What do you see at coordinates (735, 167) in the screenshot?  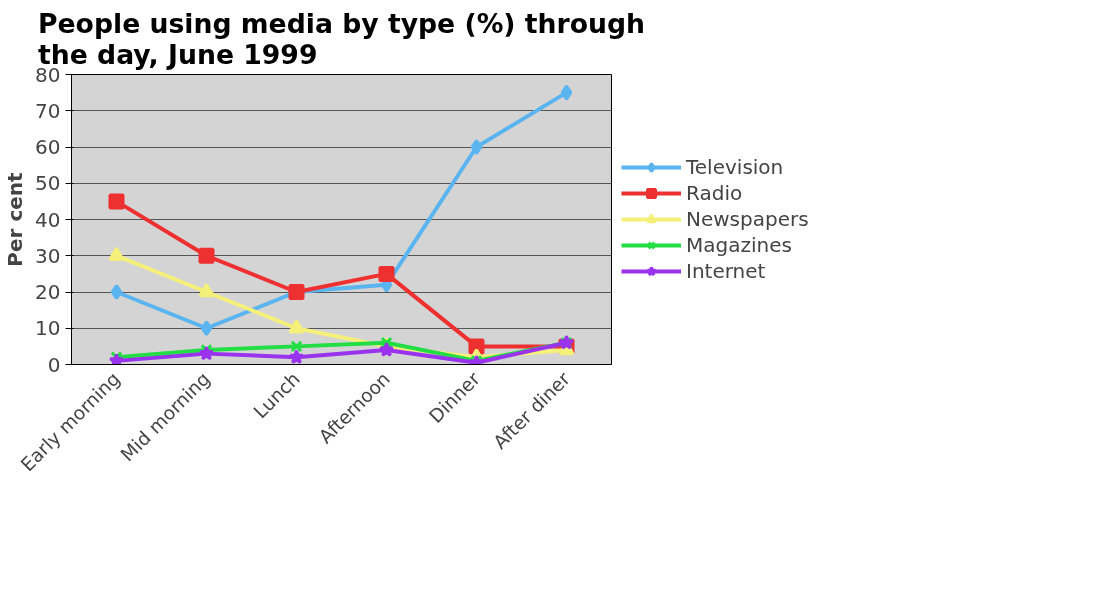 I see `legend-label: Television` at bounding box center [735, 167].